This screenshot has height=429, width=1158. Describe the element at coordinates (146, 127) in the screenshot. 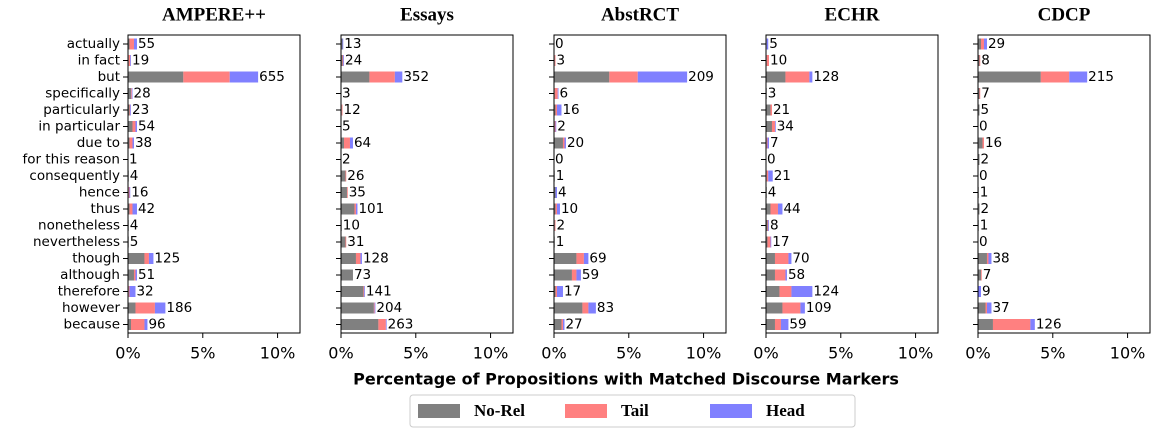

I see `count-label: 54` at that location.